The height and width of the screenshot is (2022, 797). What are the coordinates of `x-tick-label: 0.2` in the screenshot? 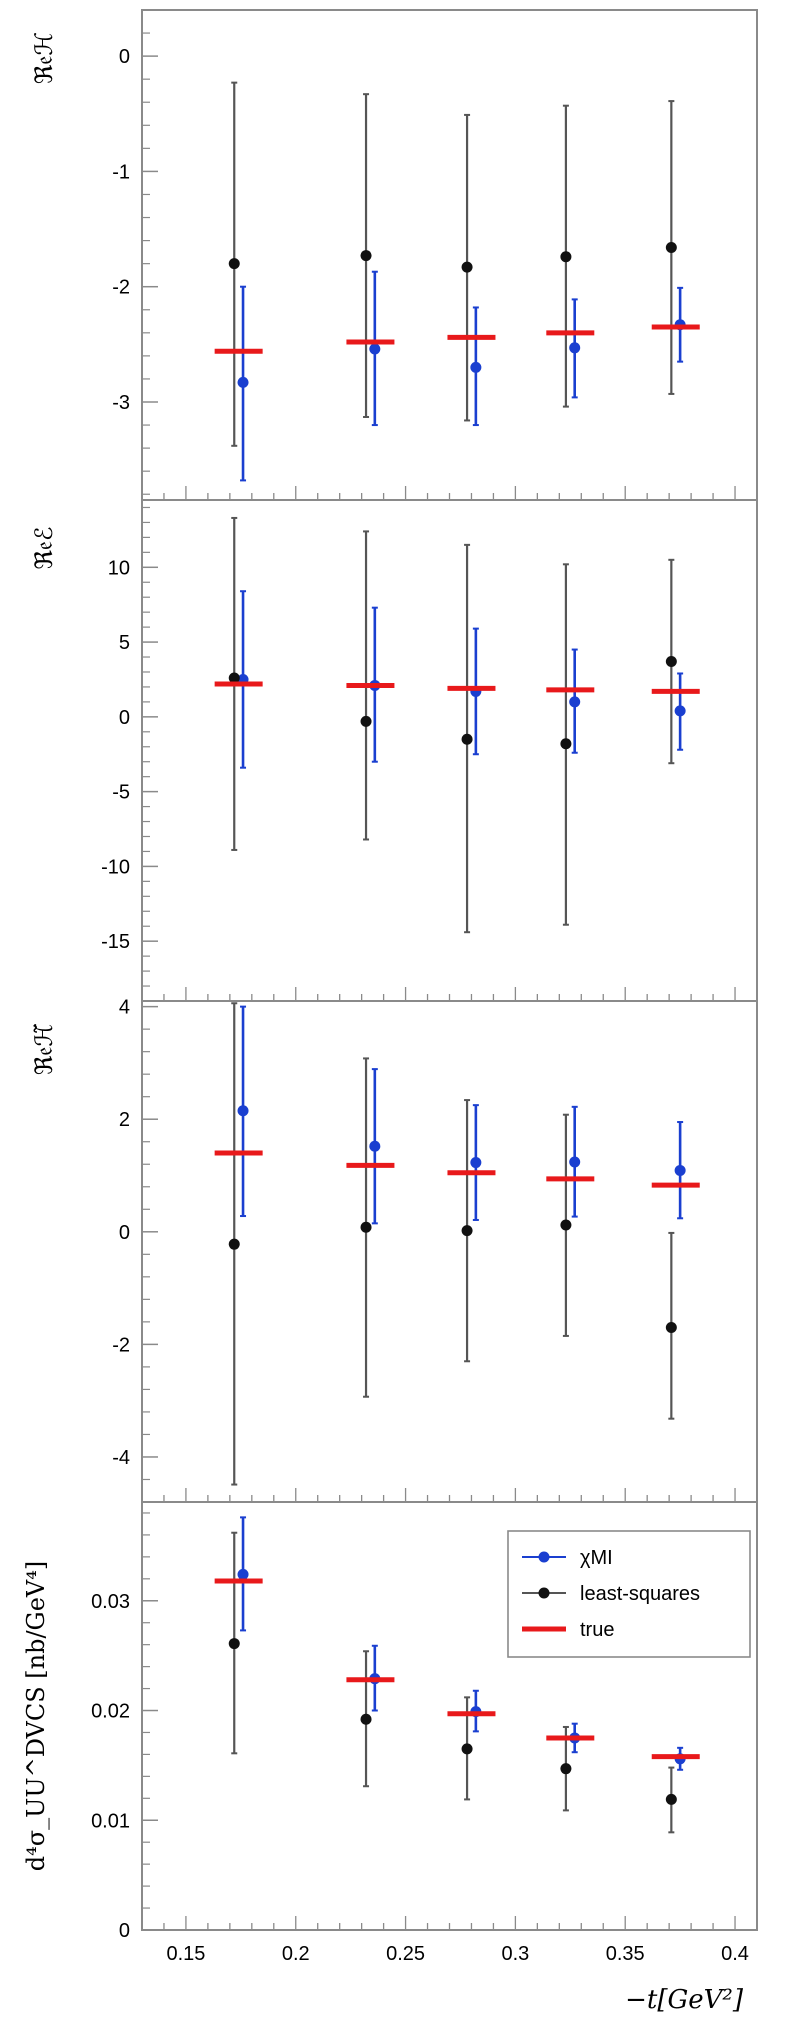 It's located at (296, 1954).